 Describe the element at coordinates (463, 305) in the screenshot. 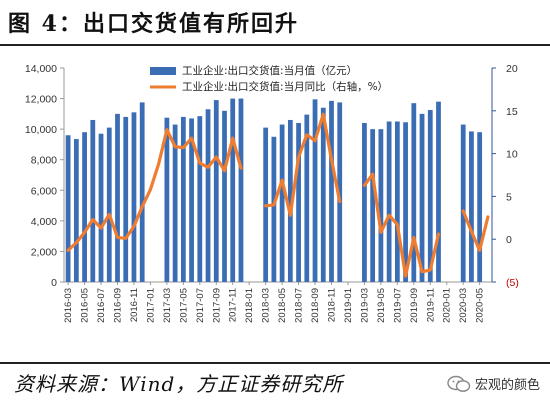

I see `x-tick-label: 2020-03` at that location.